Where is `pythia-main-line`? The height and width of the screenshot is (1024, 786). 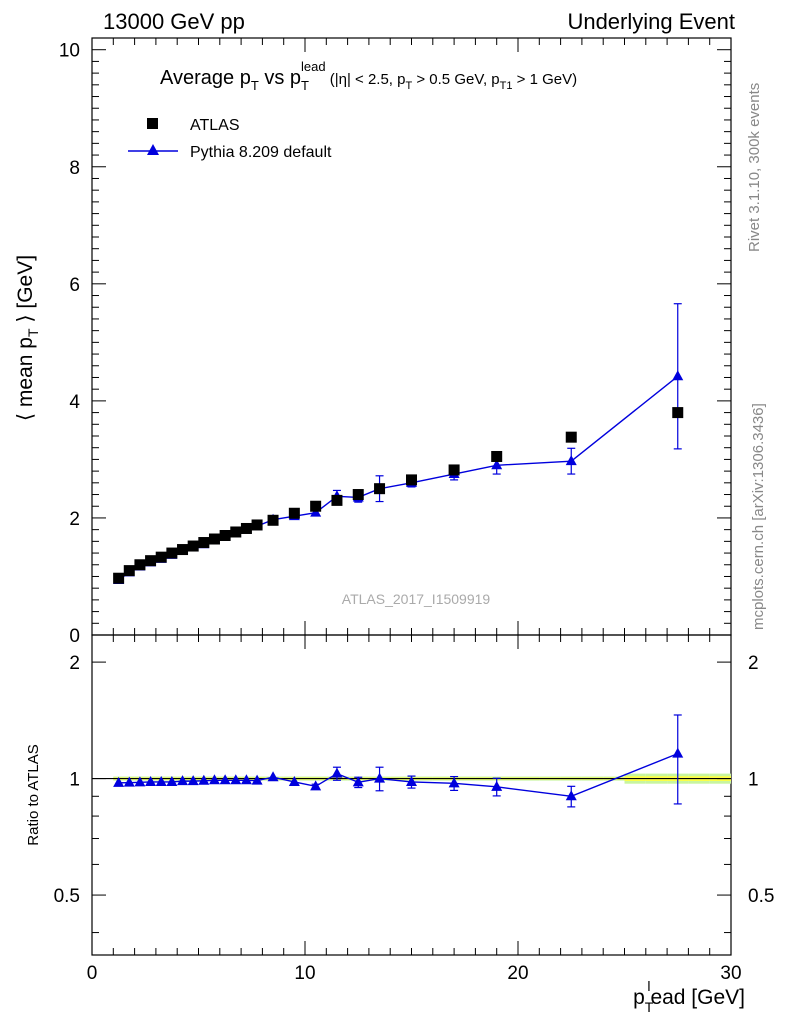
pythia-main-line is located at coordinates (398, 478).